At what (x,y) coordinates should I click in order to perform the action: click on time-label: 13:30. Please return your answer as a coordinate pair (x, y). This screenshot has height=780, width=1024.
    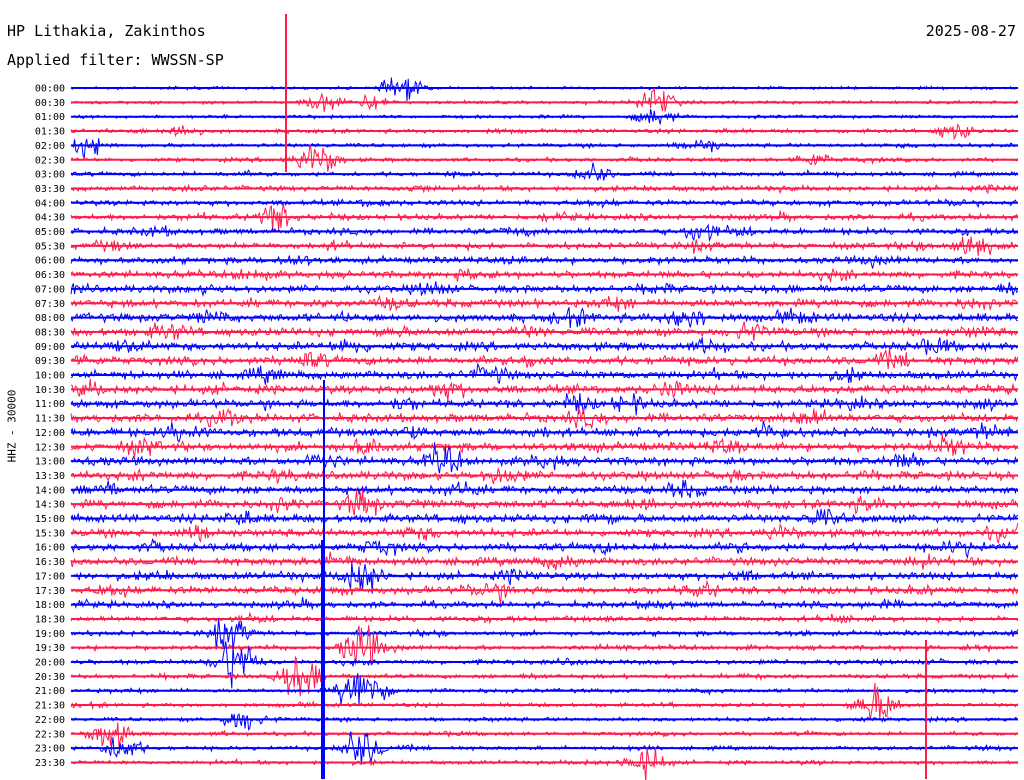
    Looking at the image, I should click on (50, 476).